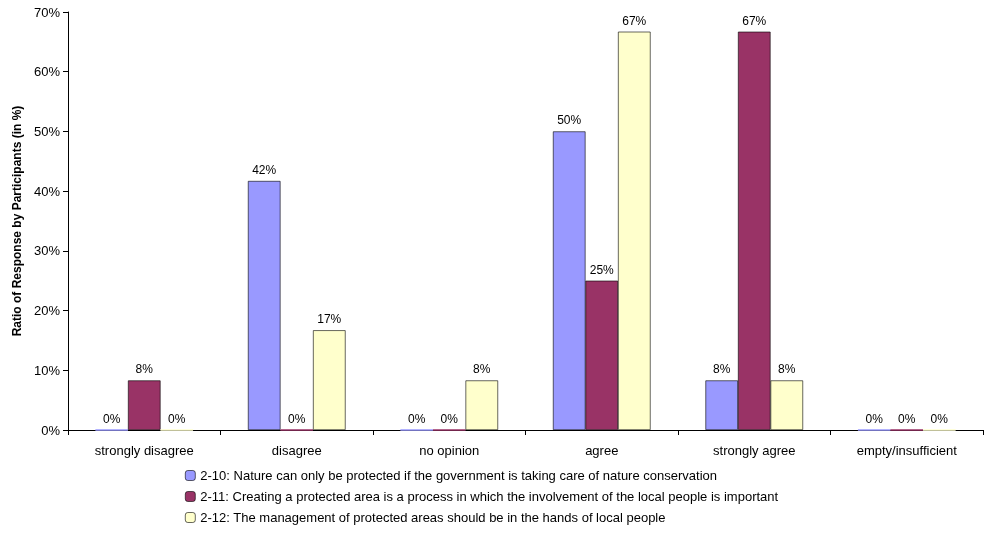 This screenshot has height=560, width=1003. Describe the element at coordinates (47, 370) in the screenshot. I see `y-tick-label: 10%` at that location.